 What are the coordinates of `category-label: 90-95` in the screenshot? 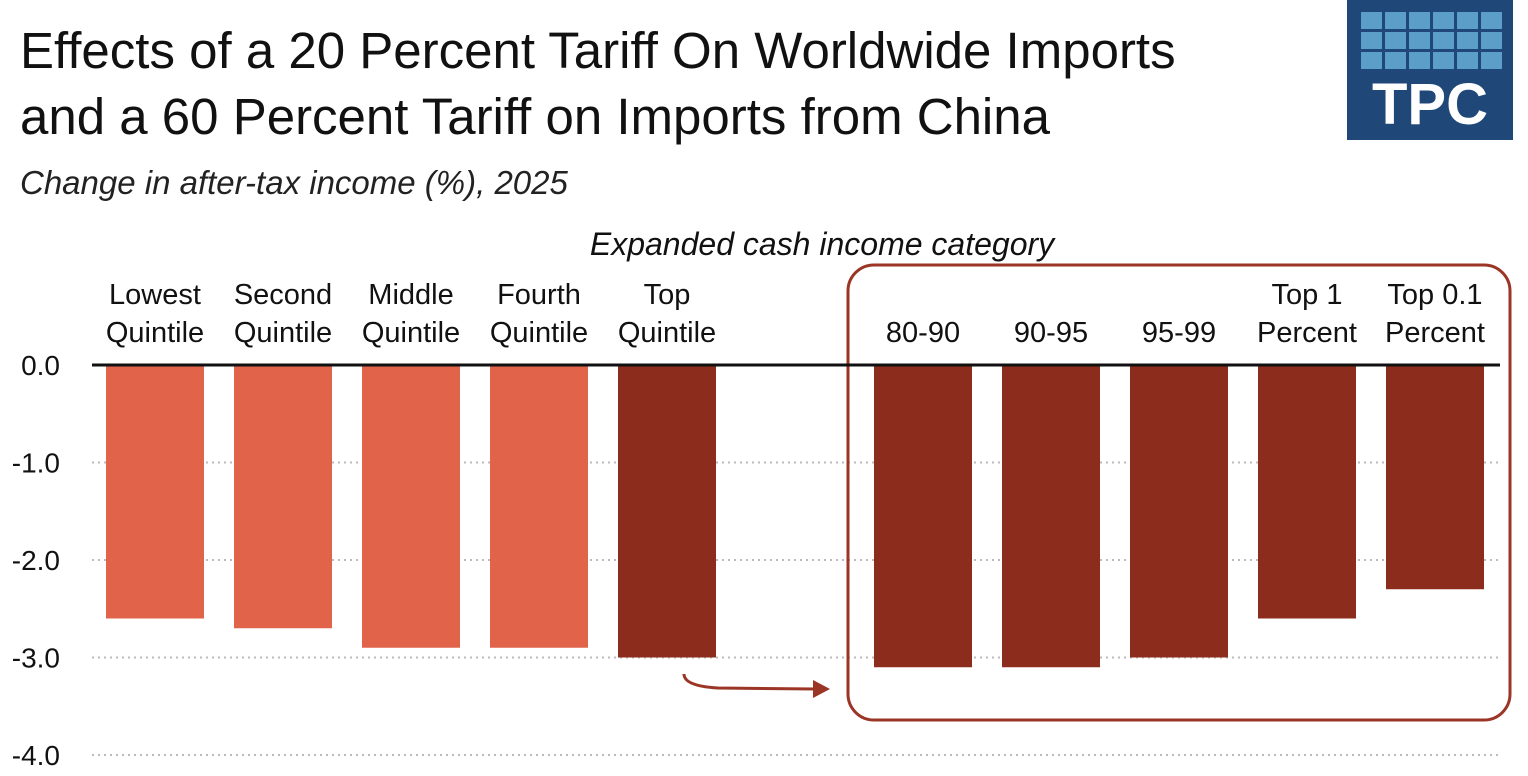 It's located at (1051, 333).